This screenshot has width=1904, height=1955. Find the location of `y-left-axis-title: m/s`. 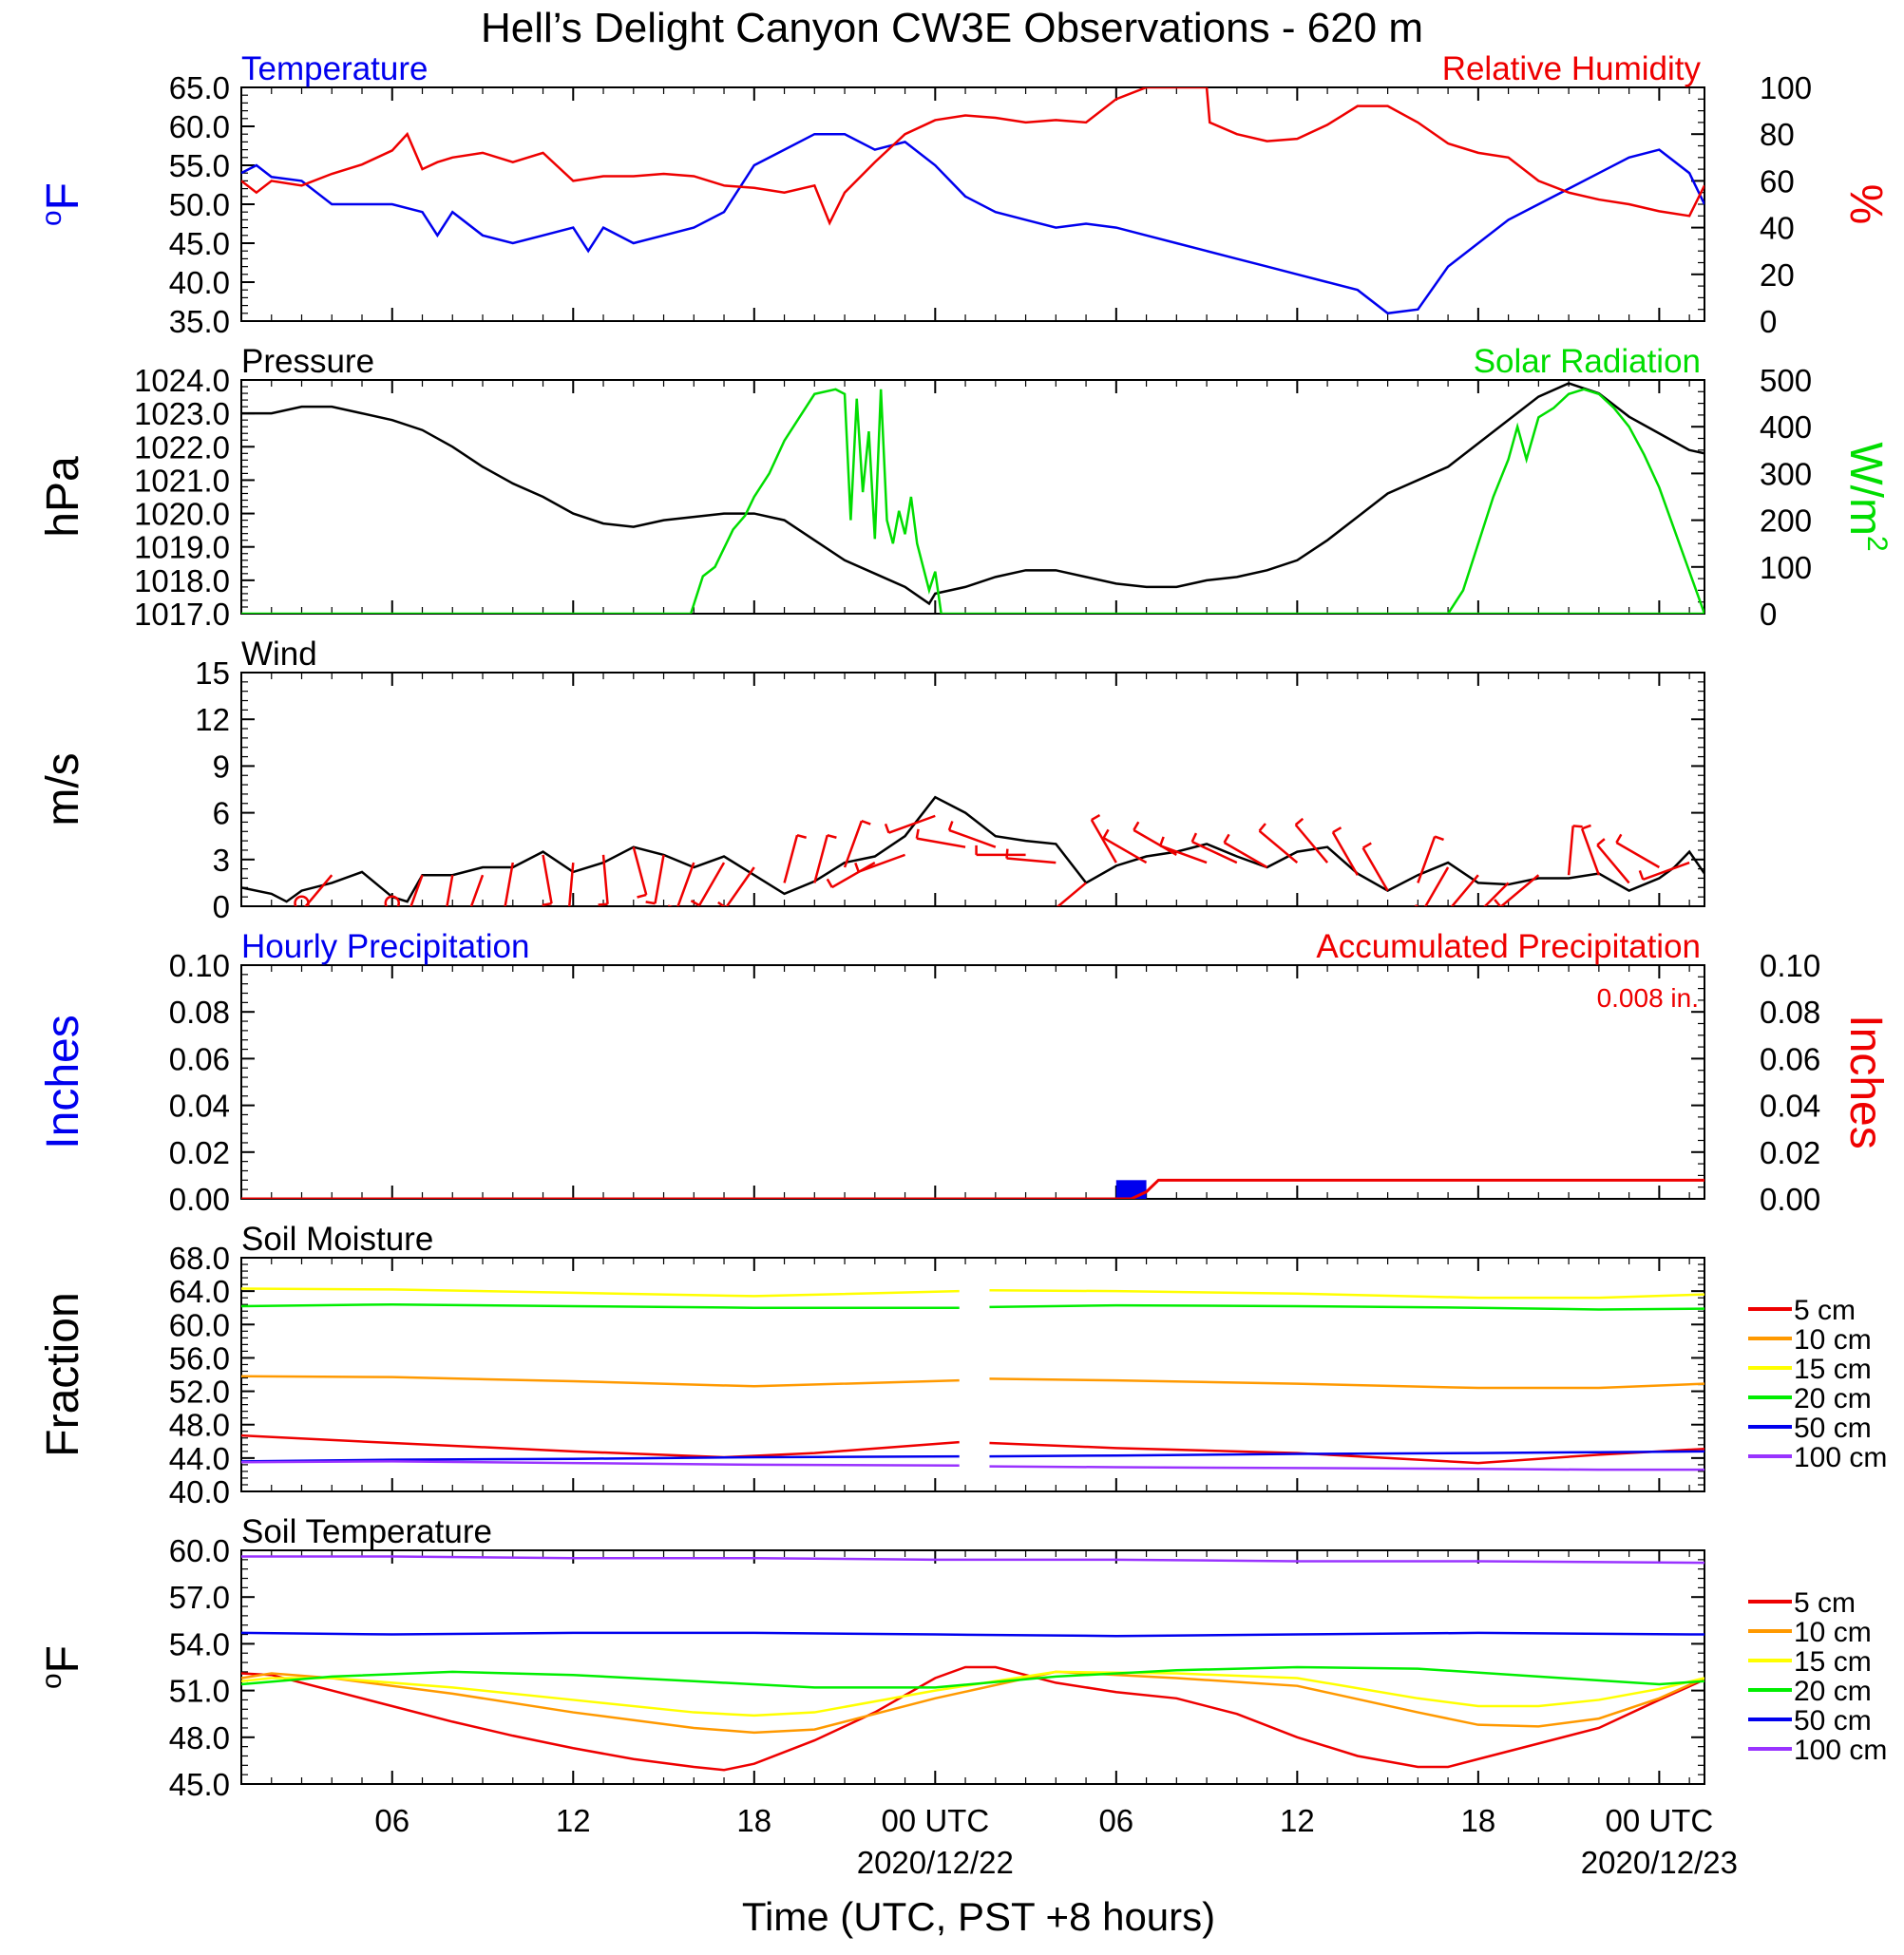

y-left-axis-title: m/s is located at coordinates (63, 789).